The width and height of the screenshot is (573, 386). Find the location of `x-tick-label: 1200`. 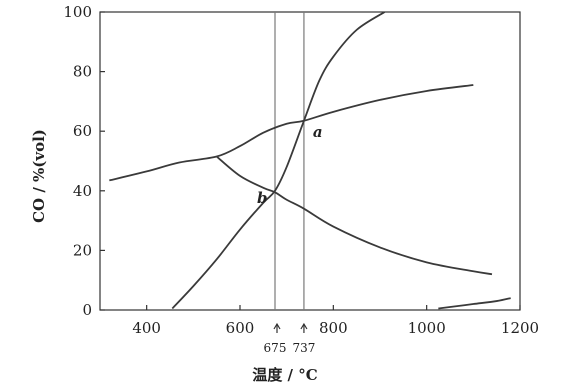

x-tick-label: 1200 is located at coordinates (520, 328).